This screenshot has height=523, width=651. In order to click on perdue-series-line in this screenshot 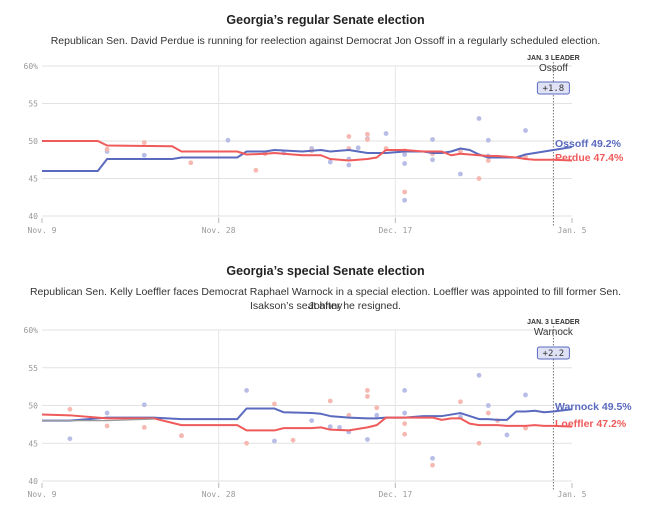, I will do `click(307, 151)`.